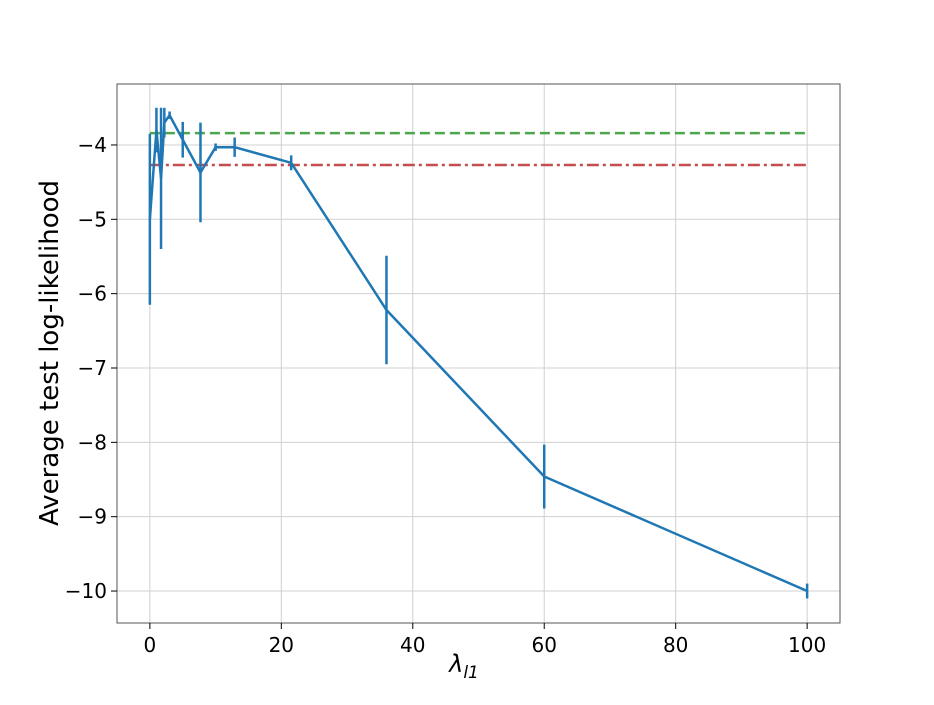  Describe the element at coordinates (92, 219) in the screenshot. I see `y-tick-label: −5` at that location.